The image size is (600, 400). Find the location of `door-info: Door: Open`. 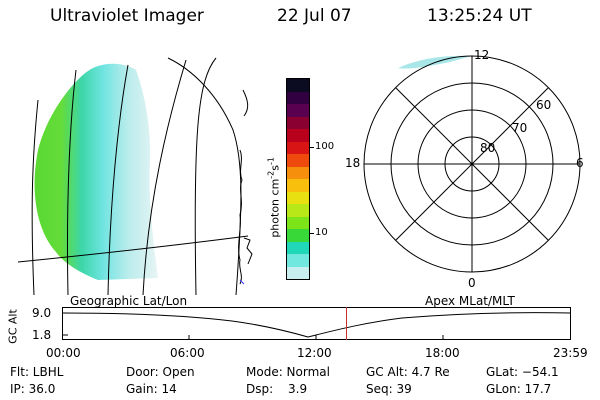

door-info: Door: Open is located at coordinates (160, 372).